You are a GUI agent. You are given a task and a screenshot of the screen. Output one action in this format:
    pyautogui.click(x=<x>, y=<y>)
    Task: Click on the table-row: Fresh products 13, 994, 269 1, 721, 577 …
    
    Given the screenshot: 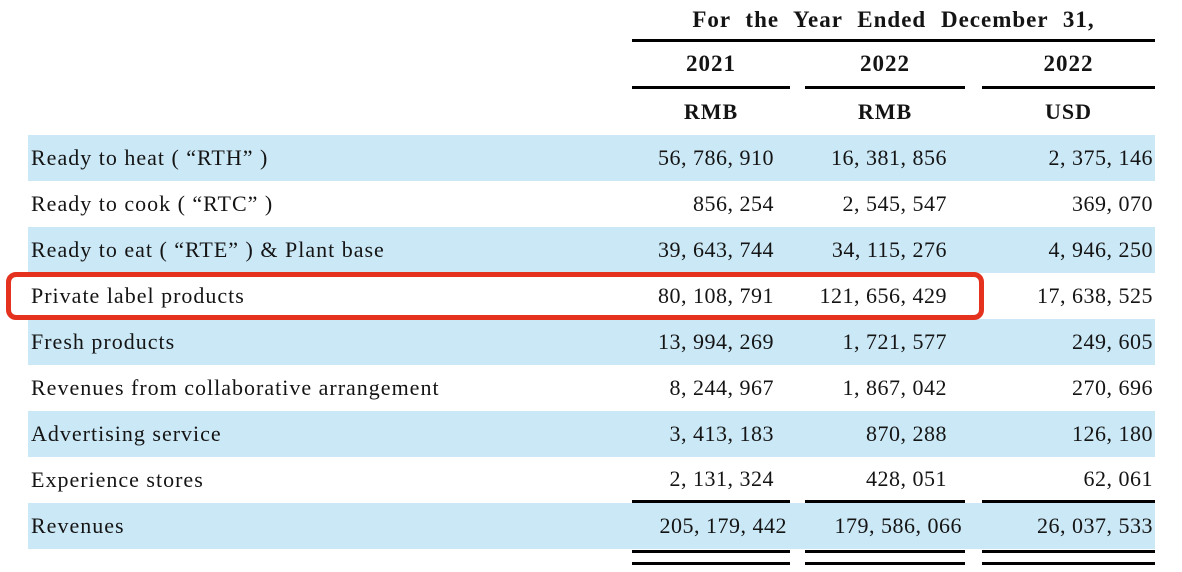 What is the action you would take?
    pyautogui.click(x=591, y=342)
    